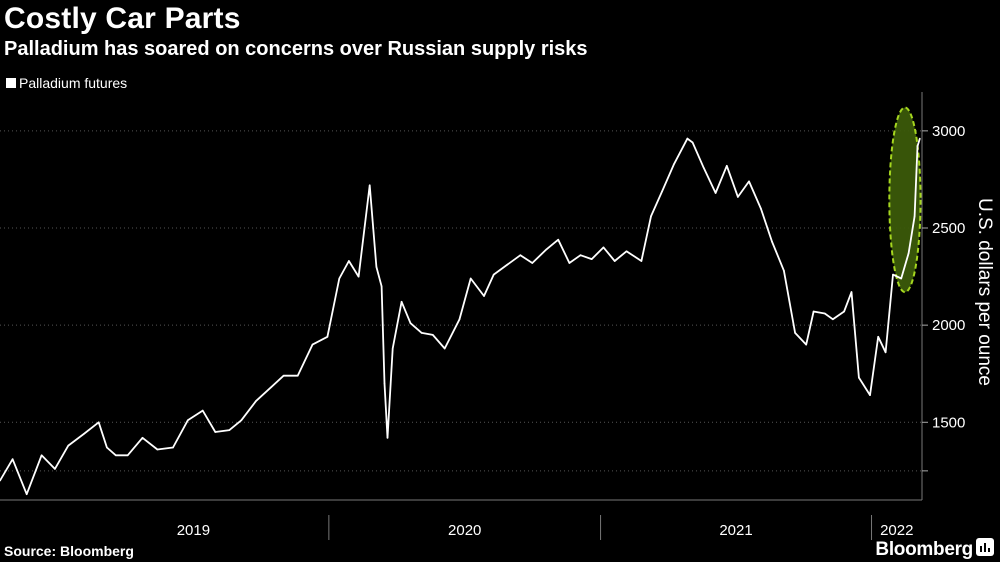  What do you see at coordinates (948, 422) in the screenshot?
I see `y-tick-label: 1500` at bounding box center [948, 422].